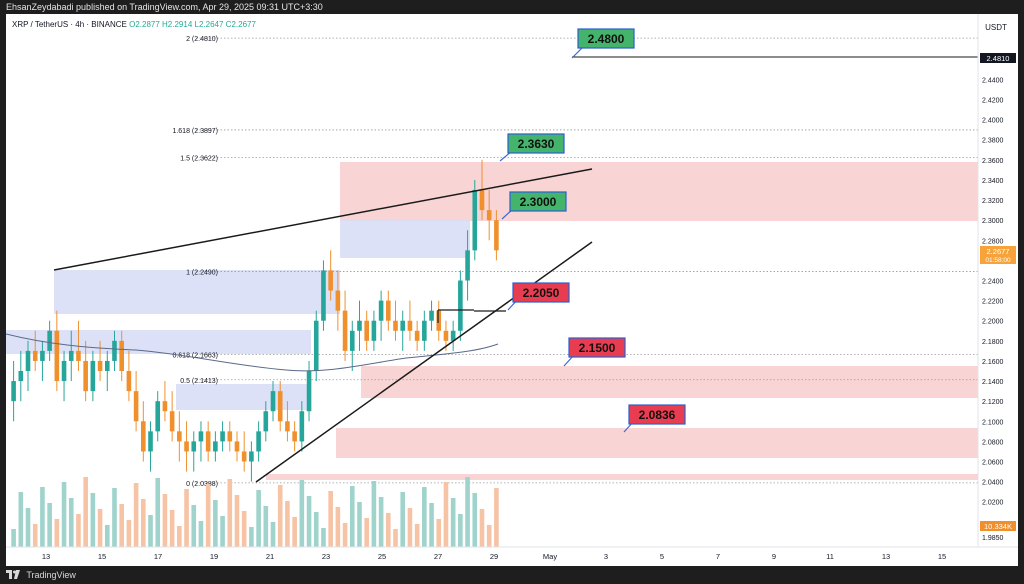 This screenshot has width=1024, height=584. I want to click on y-tick-label: 2.3400, so click(993, 181).